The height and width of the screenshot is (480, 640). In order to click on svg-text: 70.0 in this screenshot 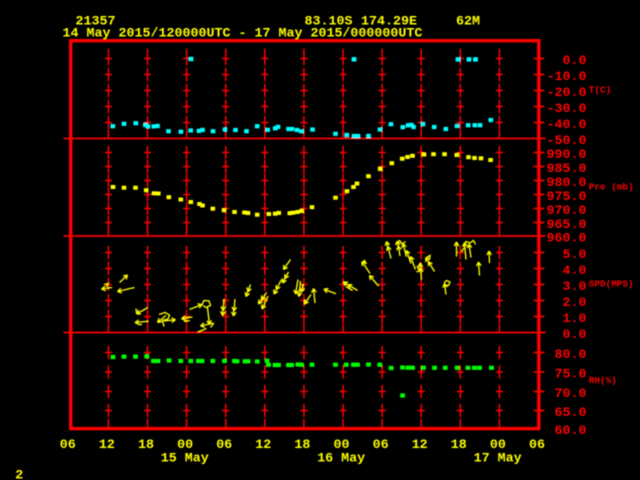, I will do `click(571, 394)`.